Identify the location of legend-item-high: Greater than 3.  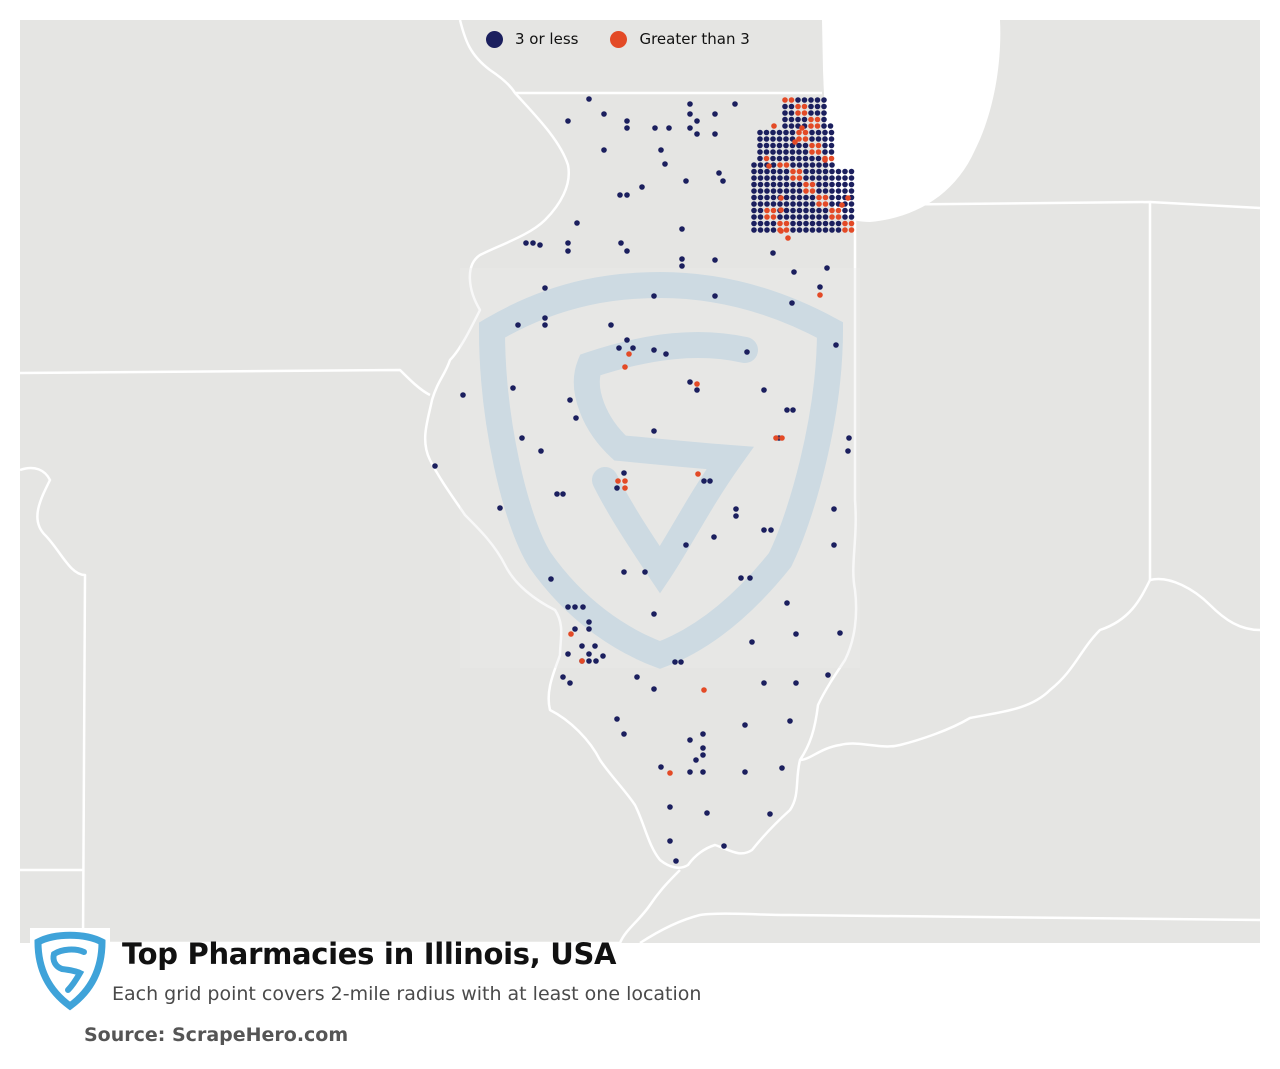
(680, 39).